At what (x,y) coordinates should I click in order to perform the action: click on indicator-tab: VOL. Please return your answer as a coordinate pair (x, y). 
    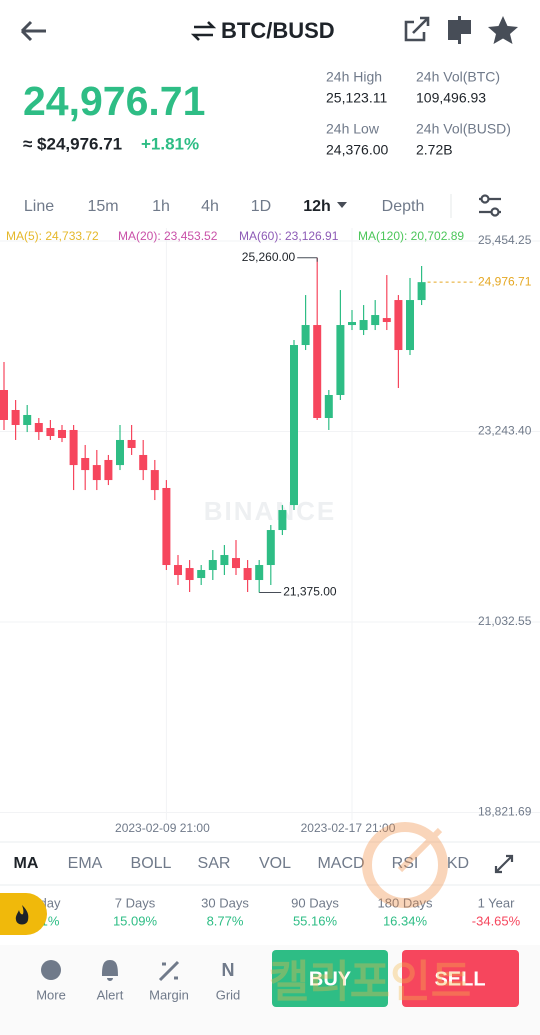
    Looking at the image, I should click on (275, 863).